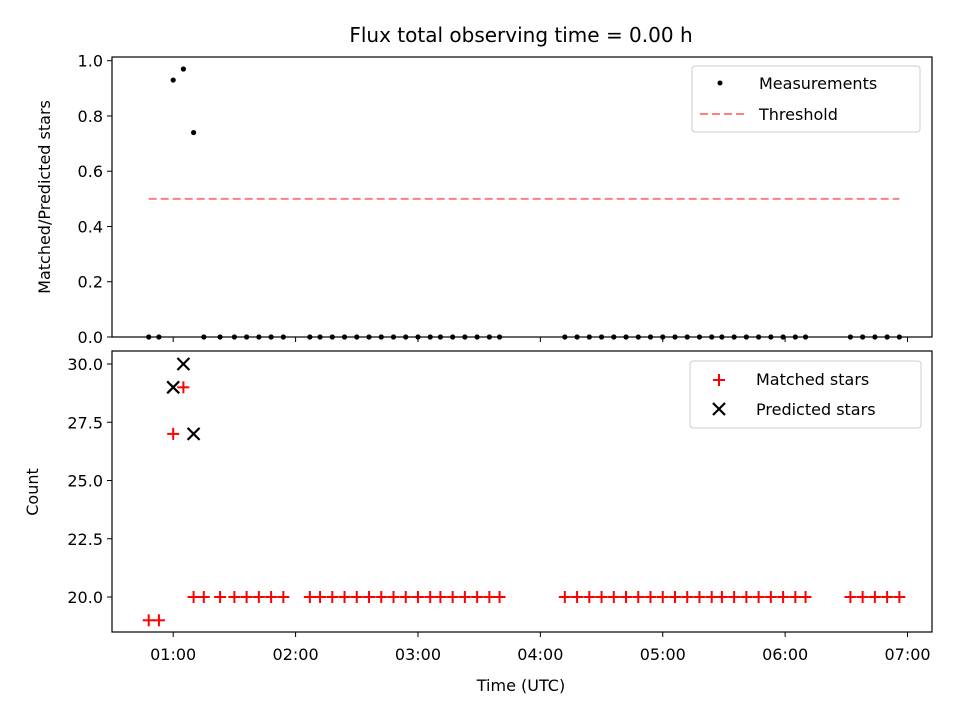 Image resolution: width=960 pixels, height=720 pixels. I want to click on top-legend: Measurements Threshold, so click(806, 99).